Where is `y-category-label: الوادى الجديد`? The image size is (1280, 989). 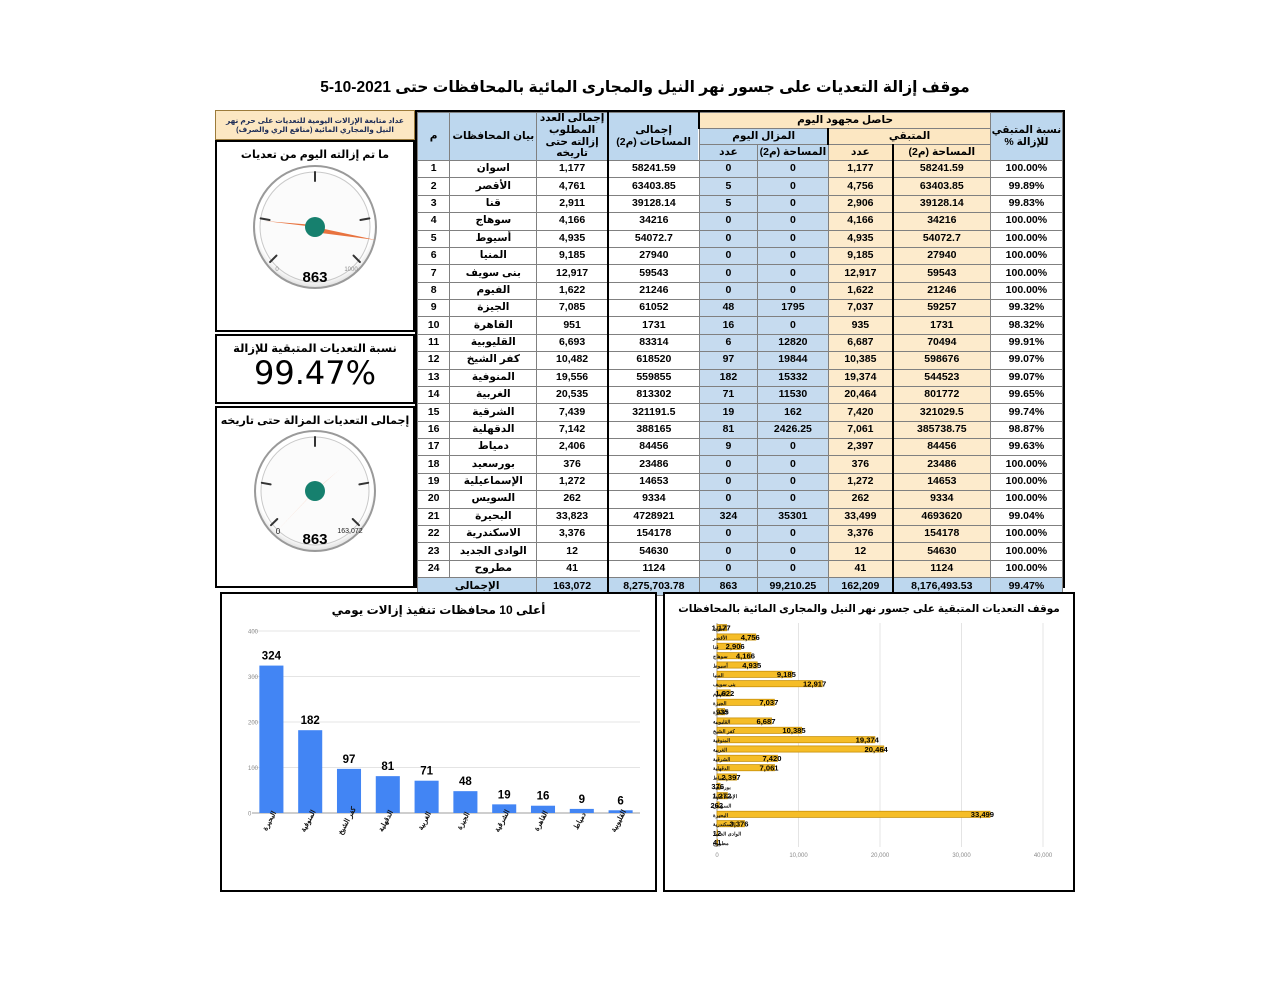
y-category-label: الوادى الجديد is located at coordinates (727, 834).